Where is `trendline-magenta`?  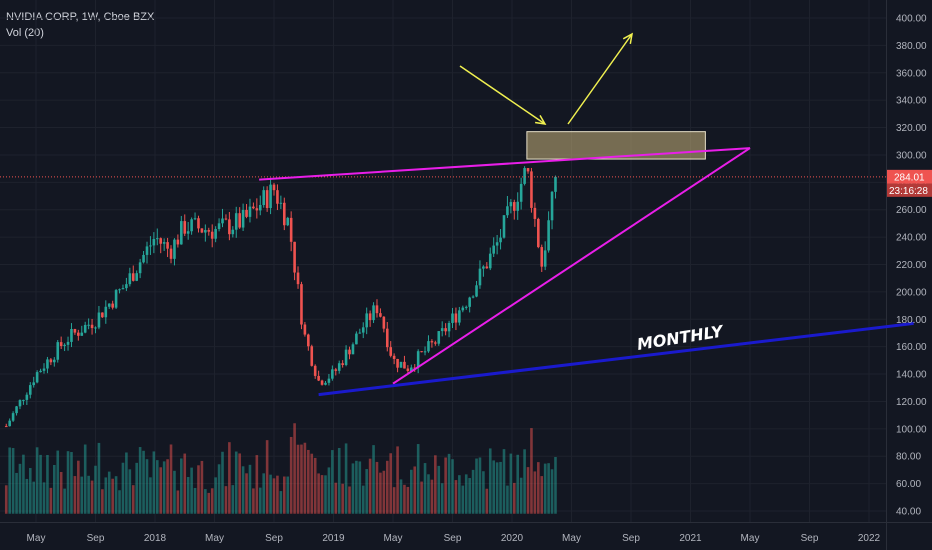 trendline-magenta is located at coordinates (505, 164).